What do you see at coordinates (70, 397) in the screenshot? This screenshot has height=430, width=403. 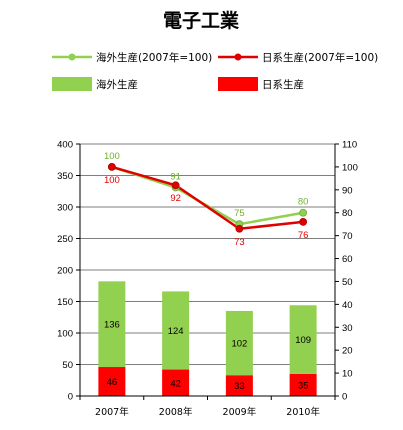 I see `left-tick-label: 0` at bounding box center [70, 397].